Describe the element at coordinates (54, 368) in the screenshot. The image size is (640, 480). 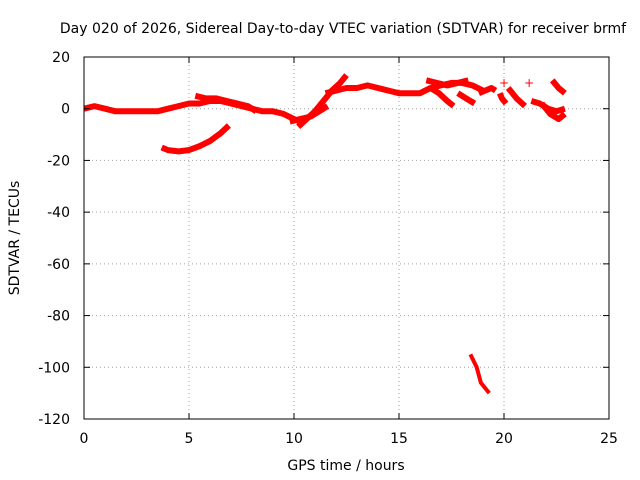
I see `y-tick-label: -100` at that location.